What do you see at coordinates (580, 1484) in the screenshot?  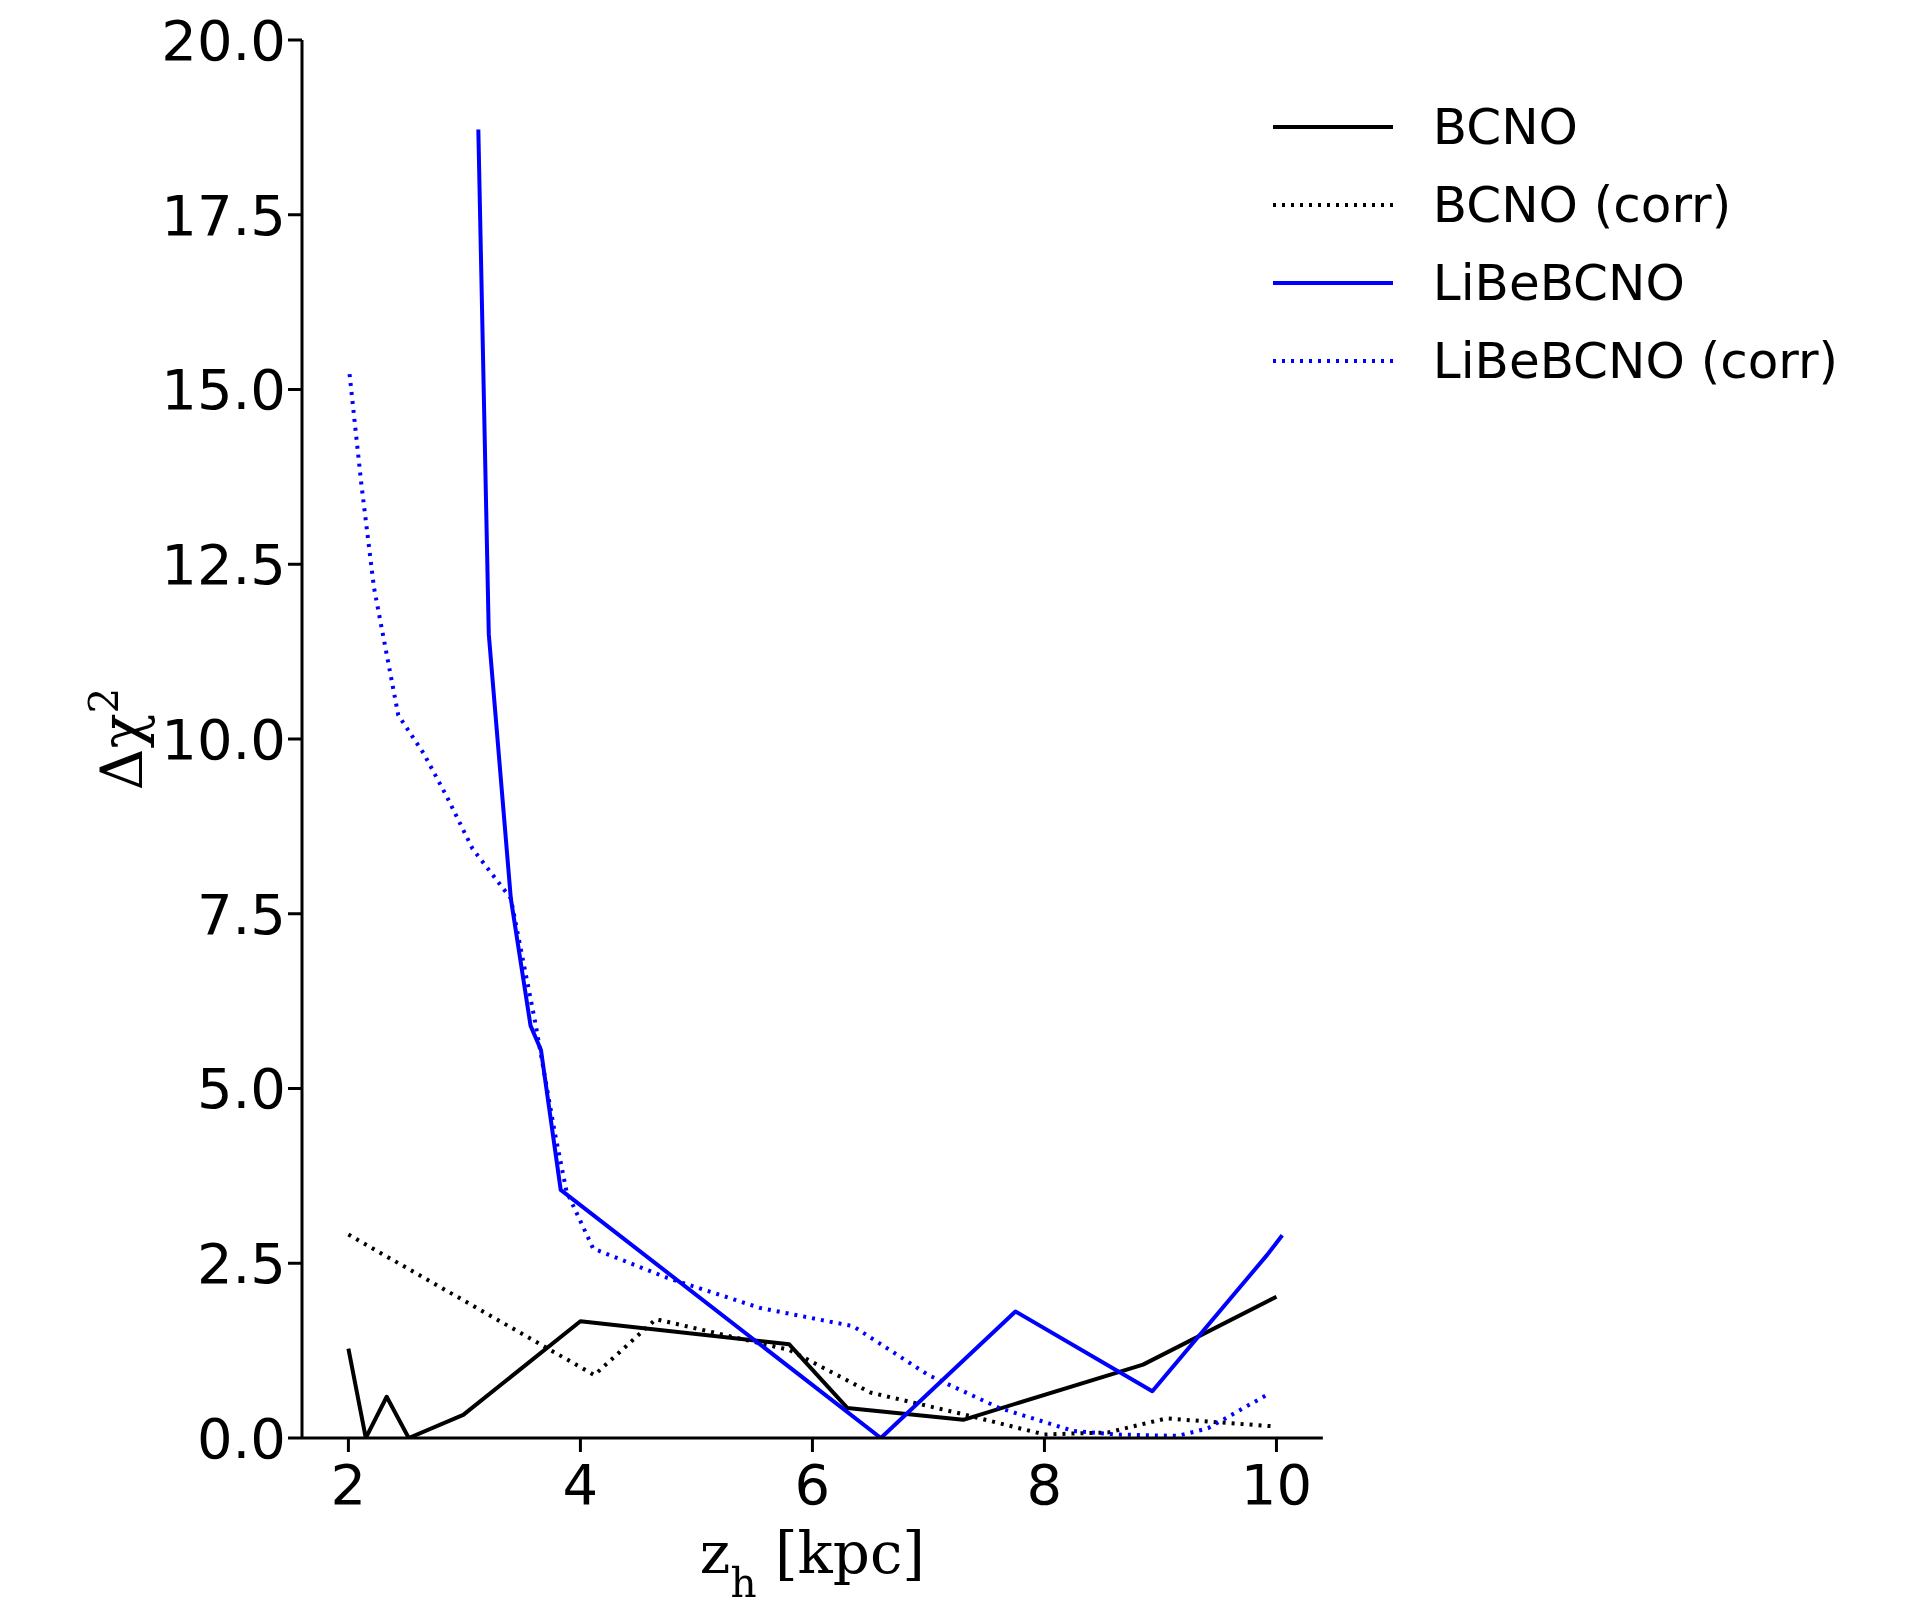 I see `x-tick-label: 4` at bounding box center [580, 1484].